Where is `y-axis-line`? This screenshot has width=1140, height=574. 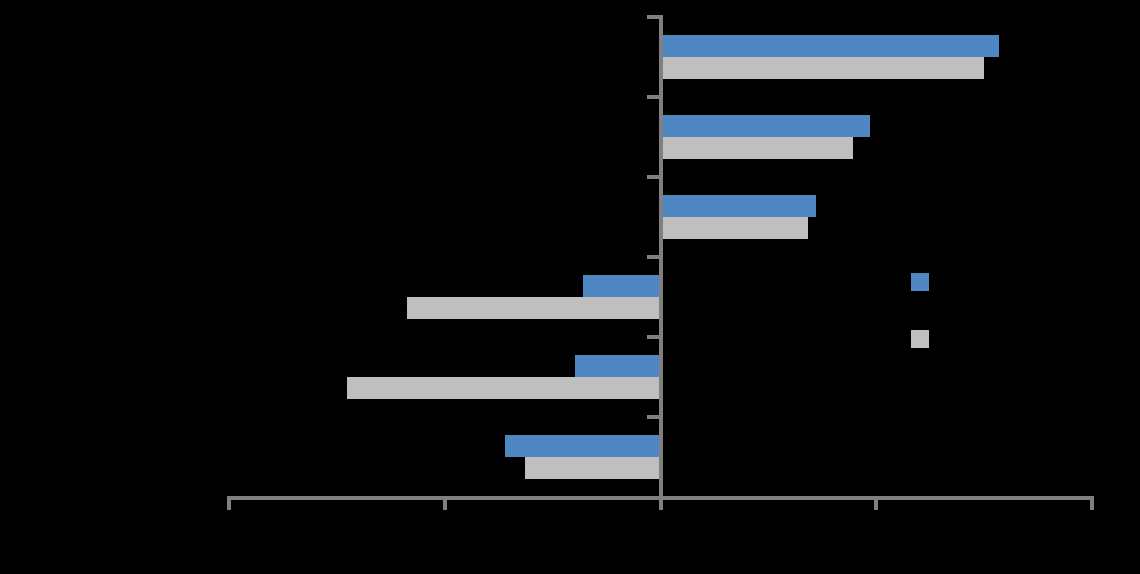
y-axis-line is located at coordinates (661, 257).